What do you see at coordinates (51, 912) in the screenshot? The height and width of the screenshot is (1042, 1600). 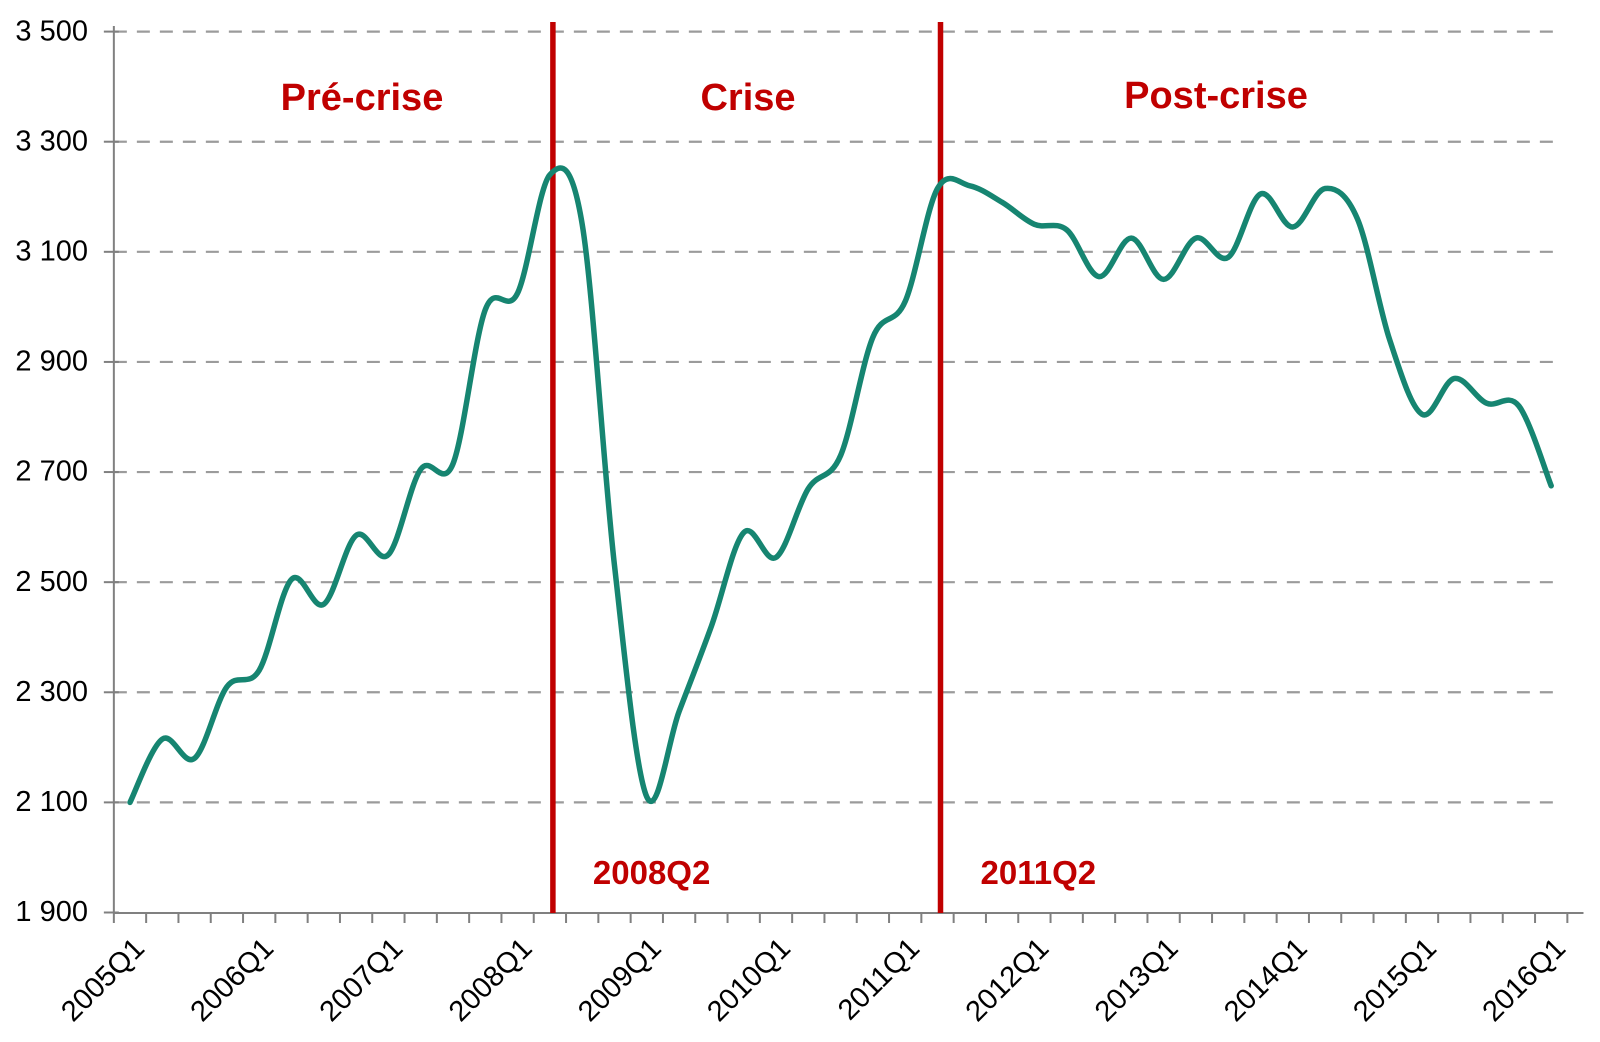 I see `y-tick-label: 1 900` at bounding box center [51, 912].